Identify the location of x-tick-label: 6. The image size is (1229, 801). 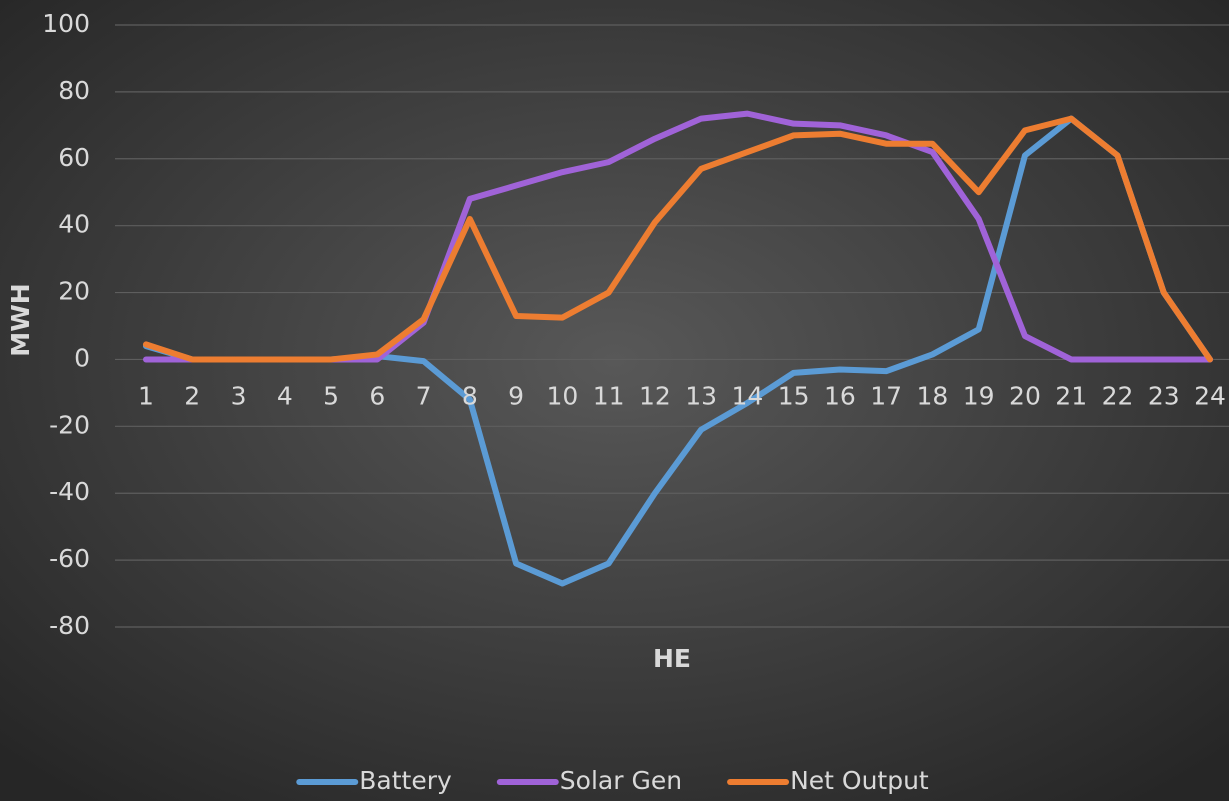
(377, 395).